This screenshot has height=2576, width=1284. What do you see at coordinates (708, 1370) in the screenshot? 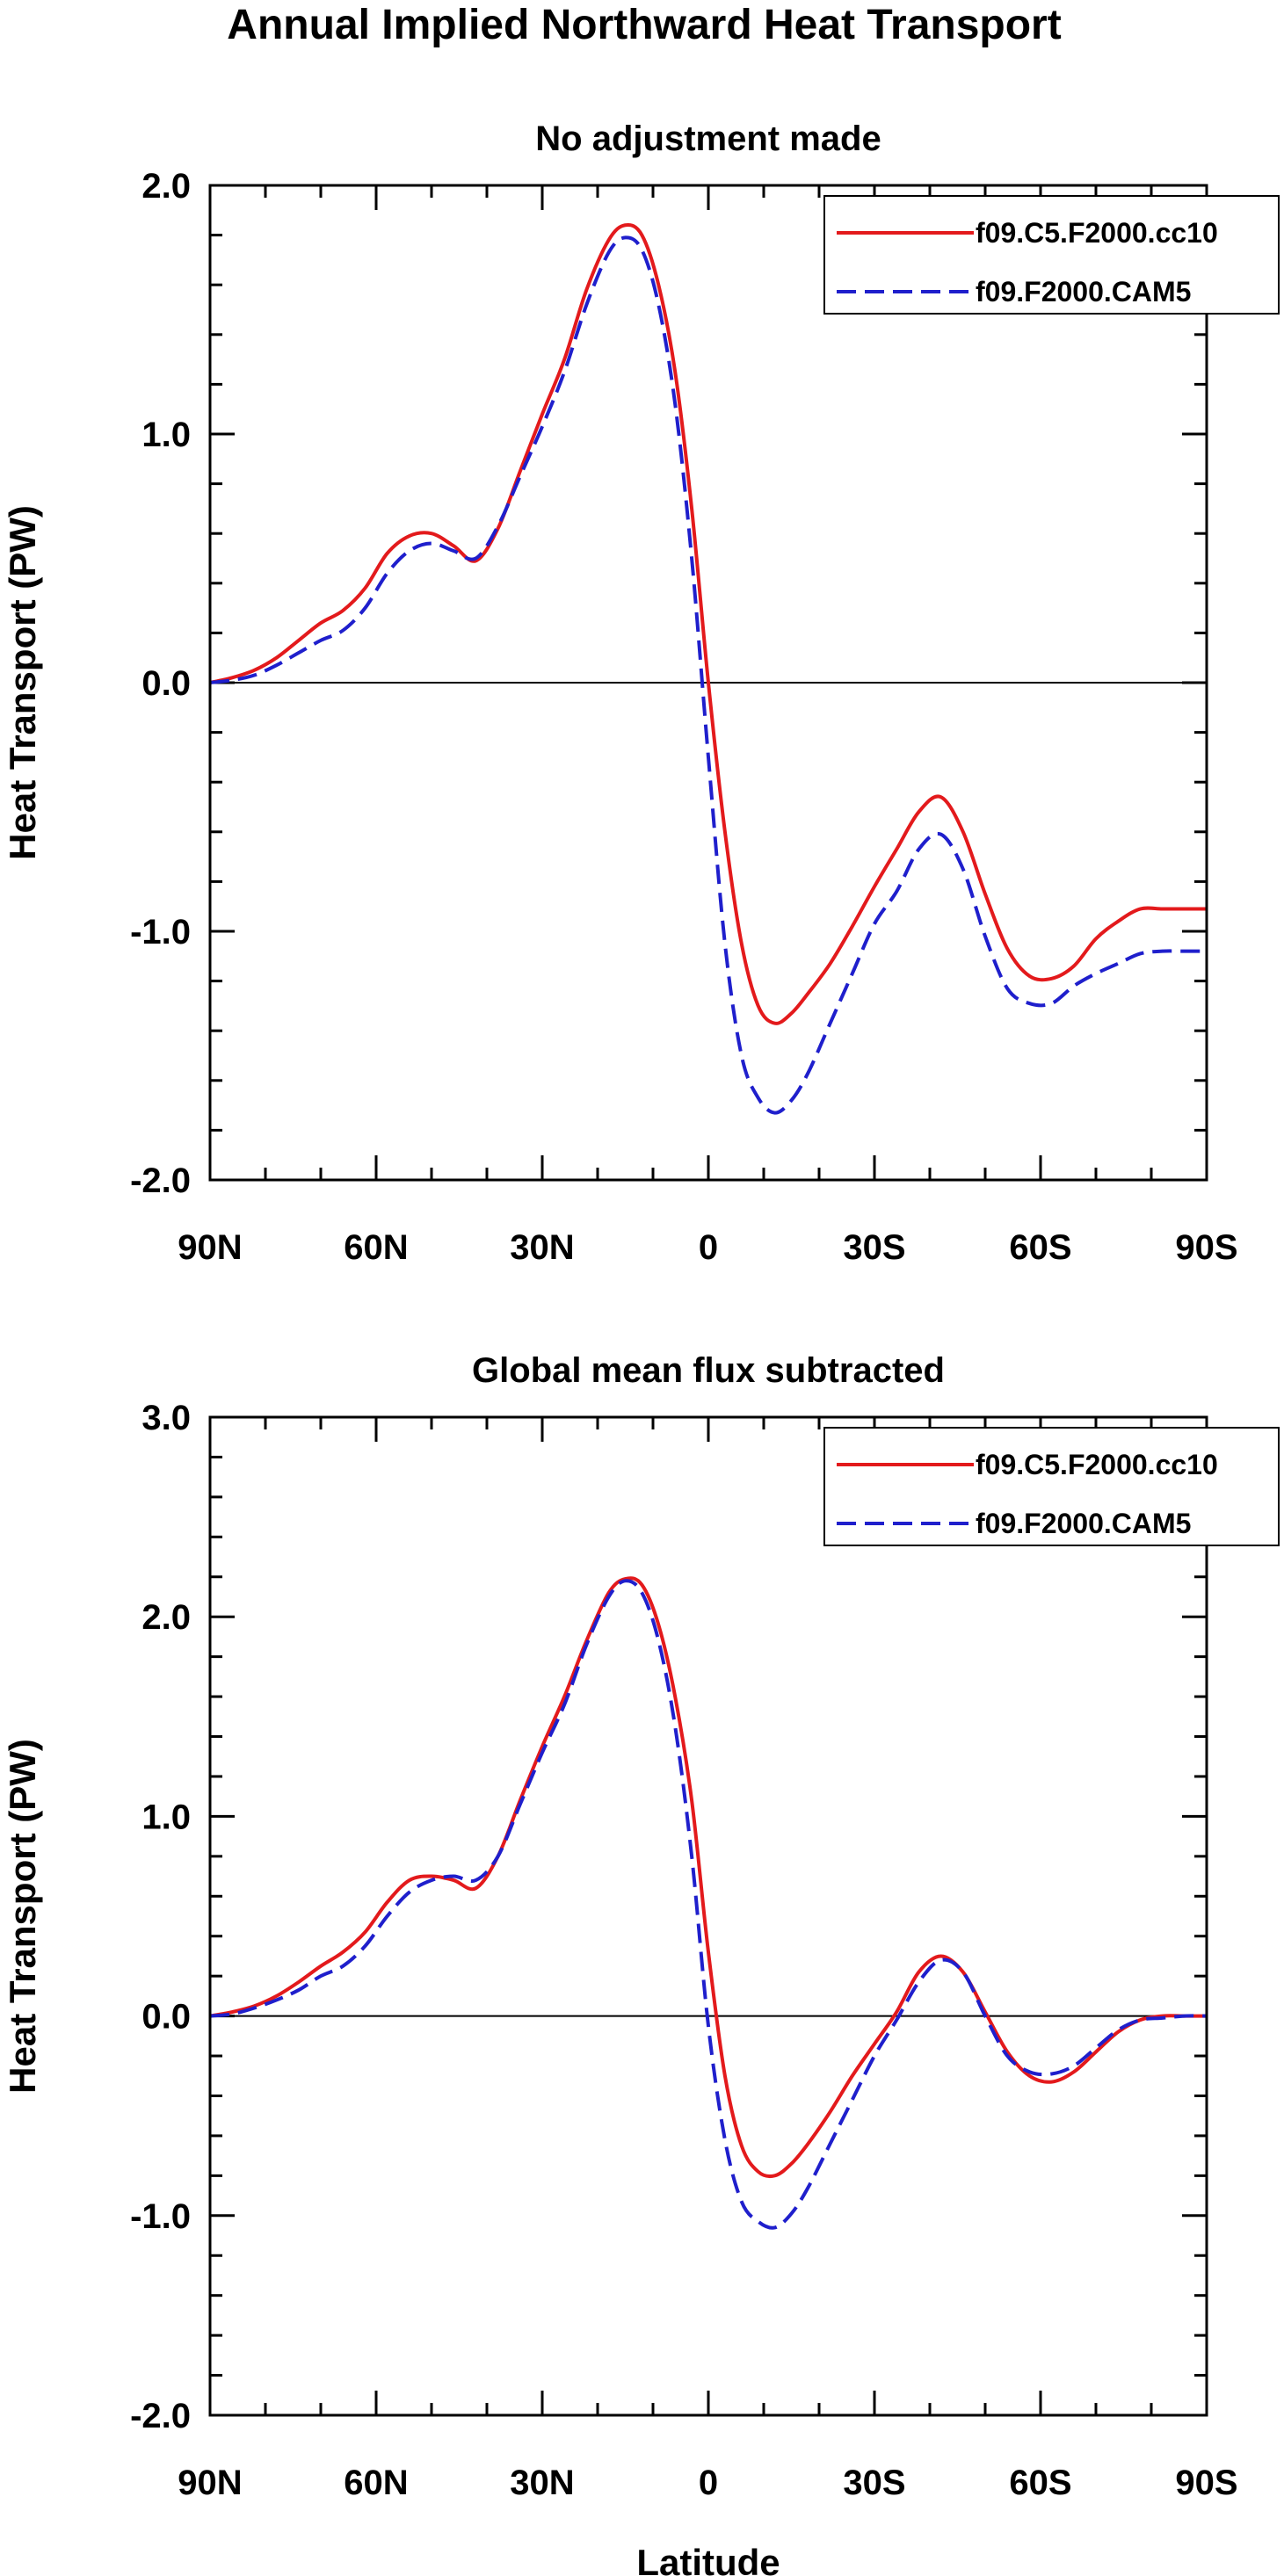
I see `panel-title: Global mean flux subtracted` at bounding box center [708, 1370].